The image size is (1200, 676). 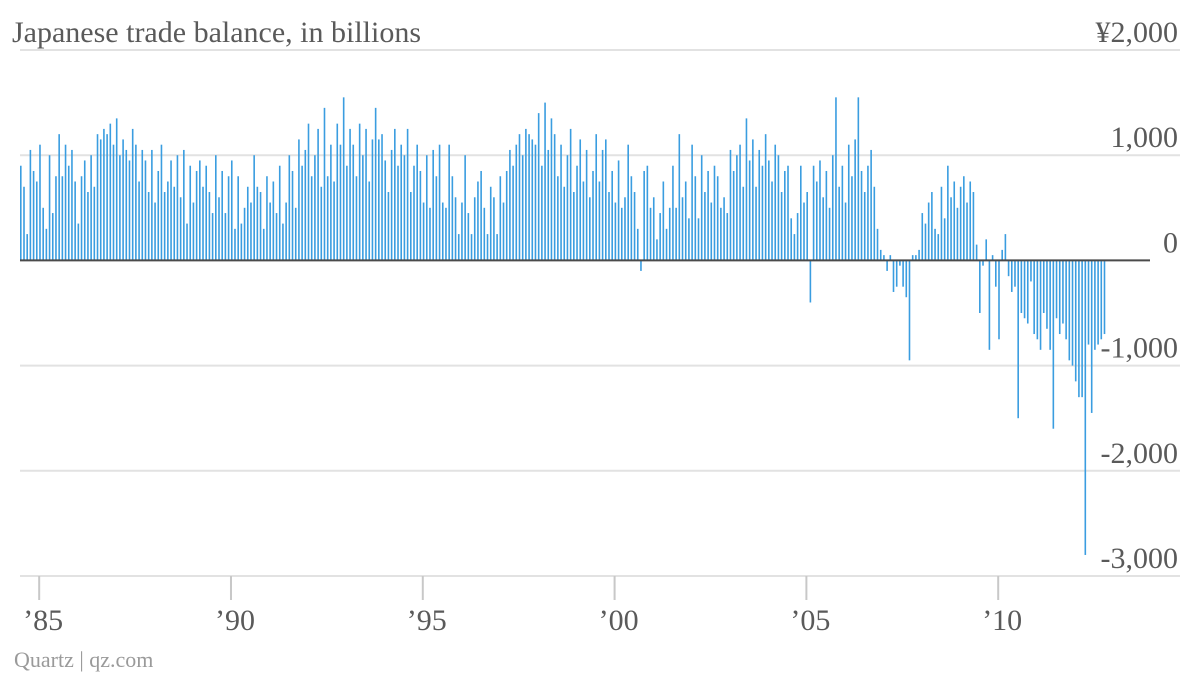 I want to click on y-tick-label: -3,000, so click(x=1140, y=558).